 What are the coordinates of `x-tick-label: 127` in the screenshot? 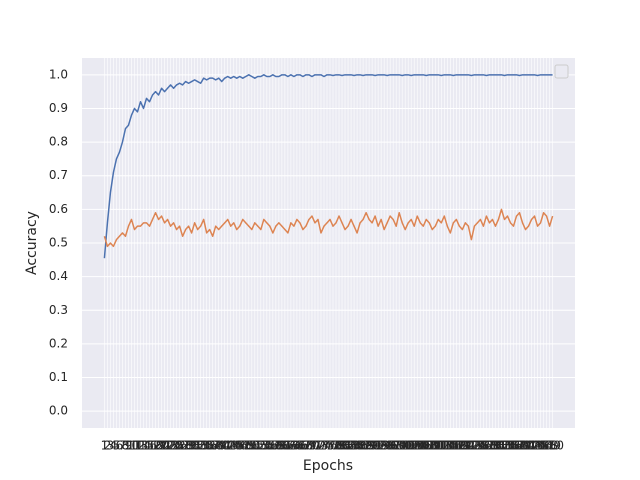 It's located at (483, 446).